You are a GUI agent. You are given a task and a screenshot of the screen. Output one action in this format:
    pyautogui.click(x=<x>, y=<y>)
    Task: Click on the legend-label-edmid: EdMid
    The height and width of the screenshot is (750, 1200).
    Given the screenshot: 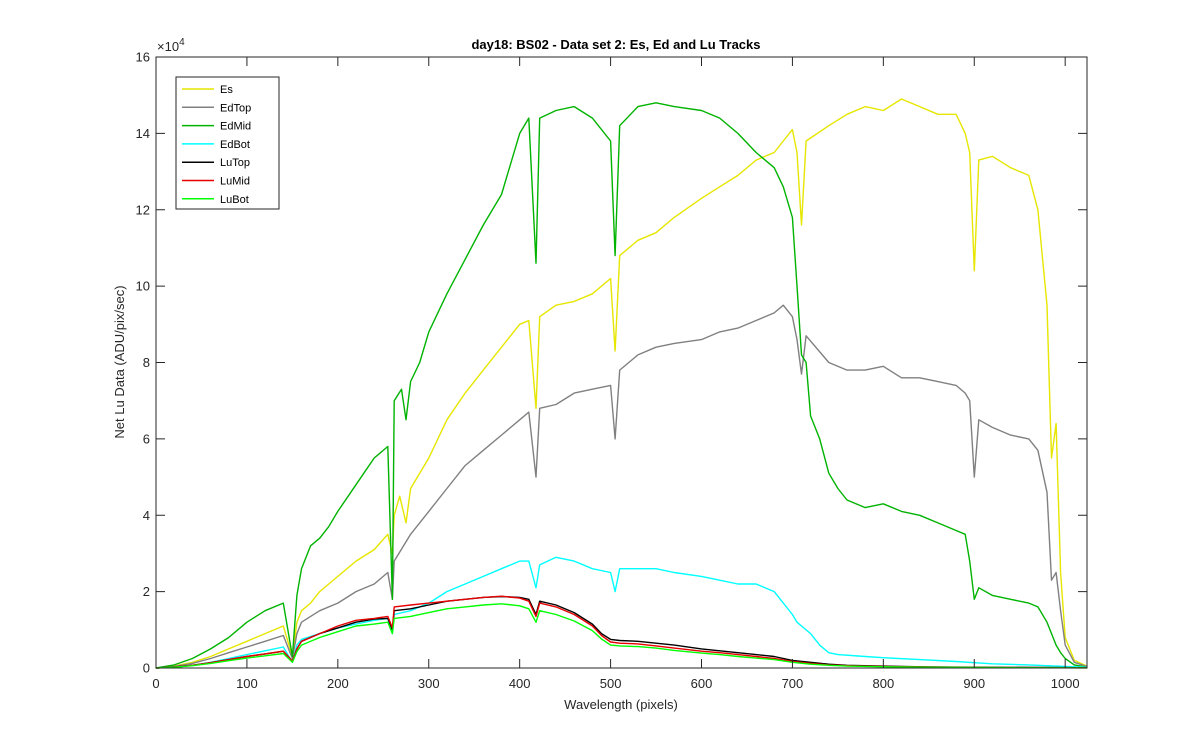 What is the action you would take?
    pyautogui.click(x=235, y=127)
    